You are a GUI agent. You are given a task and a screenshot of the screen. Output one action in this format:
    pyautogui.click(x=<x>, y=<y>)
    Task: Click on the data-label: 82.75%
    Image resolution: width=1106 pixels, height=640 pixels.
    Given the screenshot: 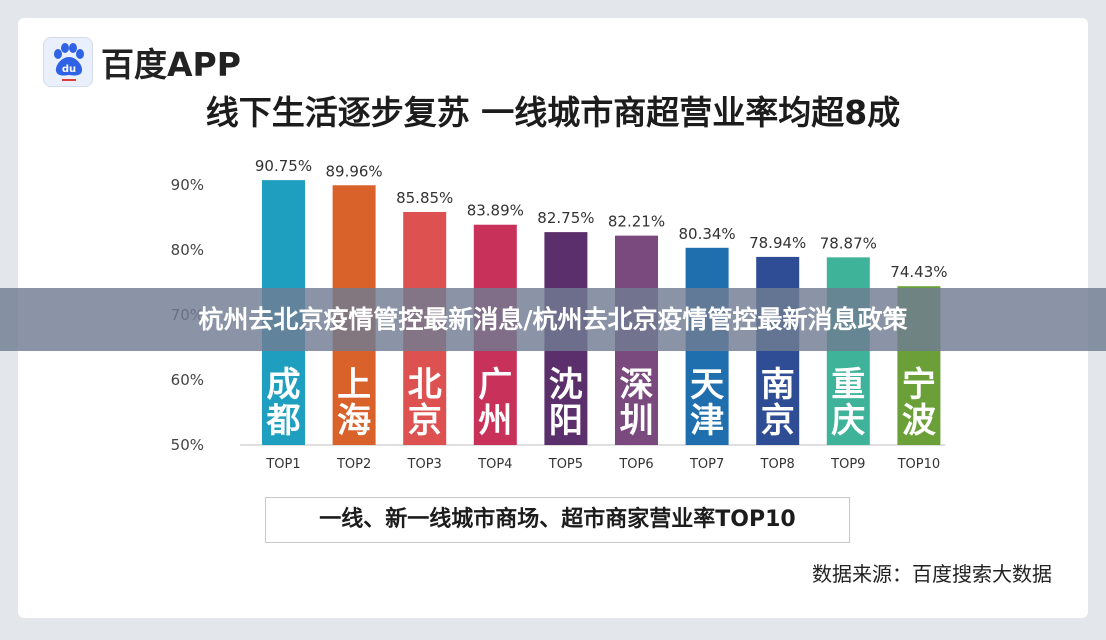 What is the action you would take?
    pyautogui.click(x=565, y=218)
    